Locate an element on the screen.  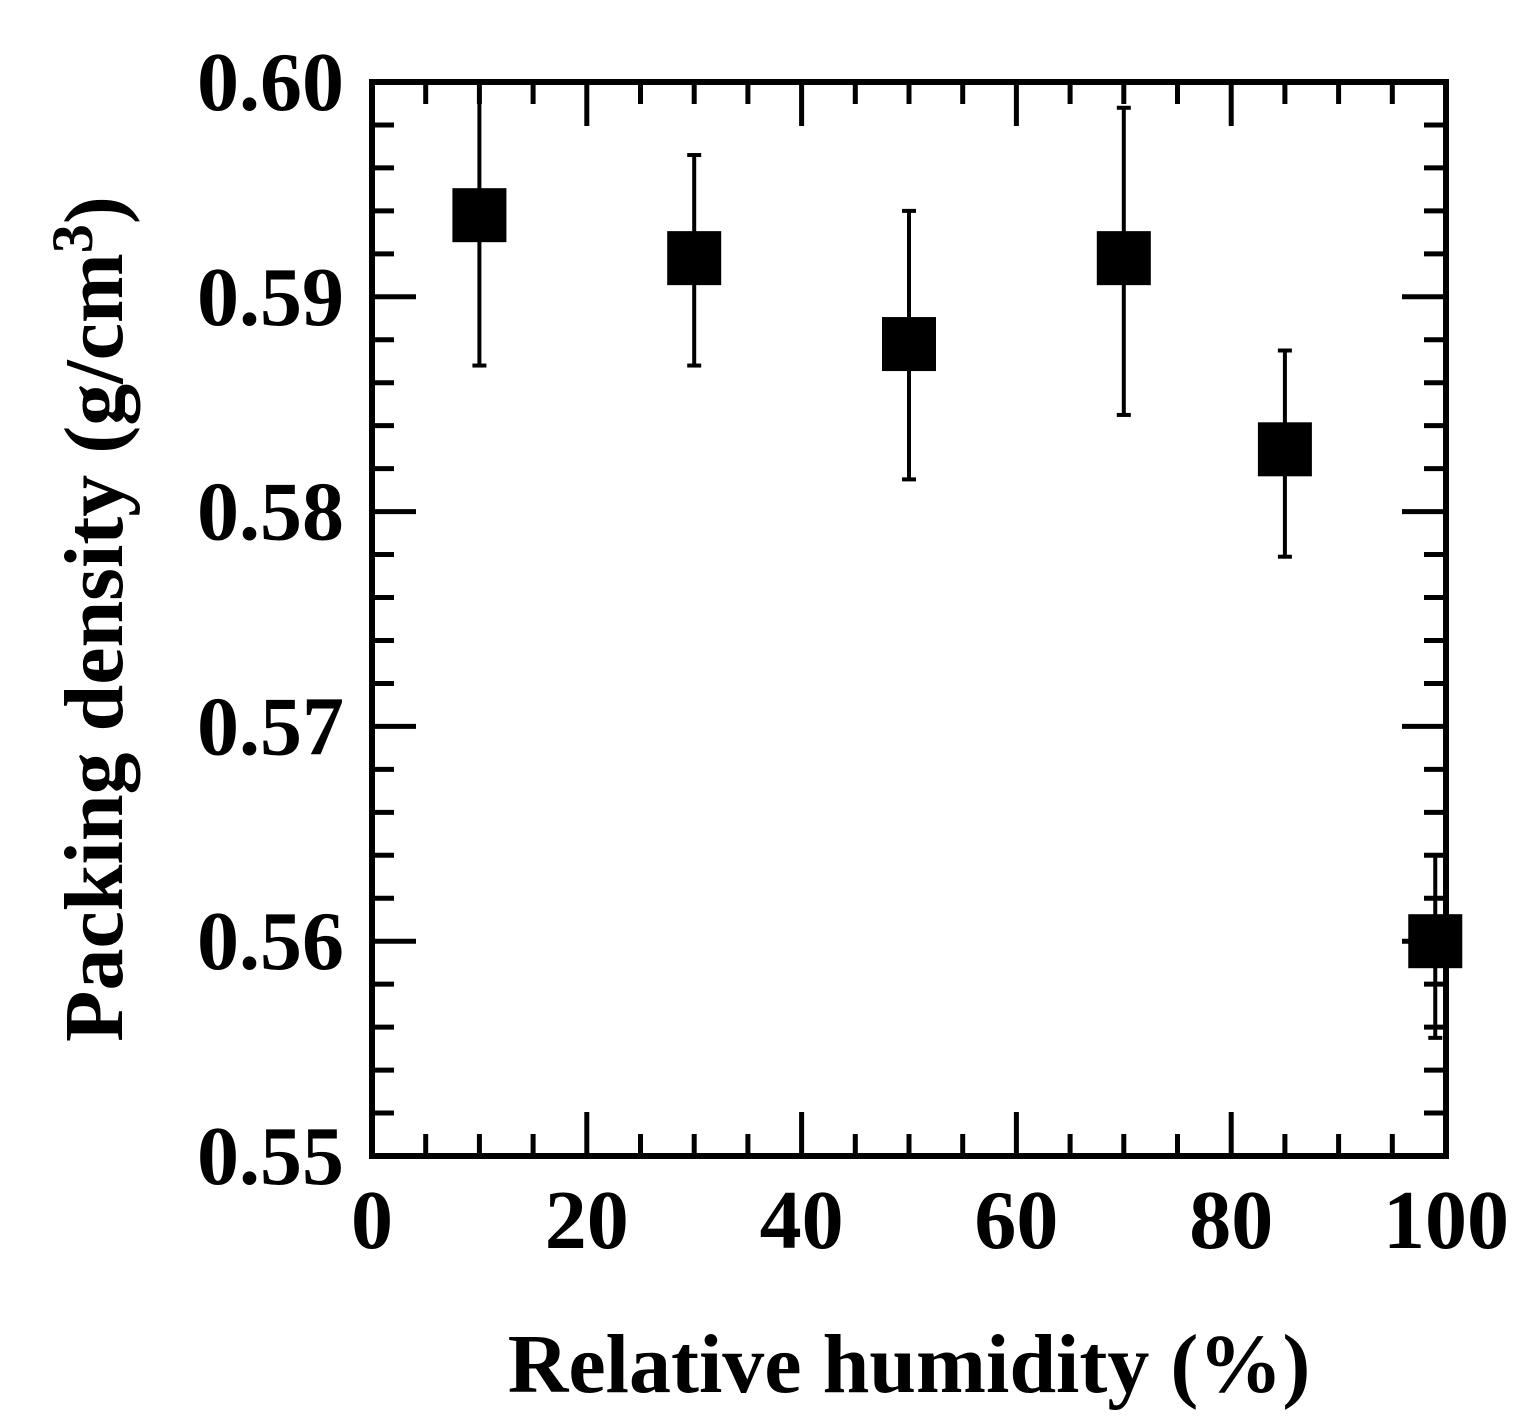
y-axis-title-superscript: 3 is located at coordinates (72, 238).